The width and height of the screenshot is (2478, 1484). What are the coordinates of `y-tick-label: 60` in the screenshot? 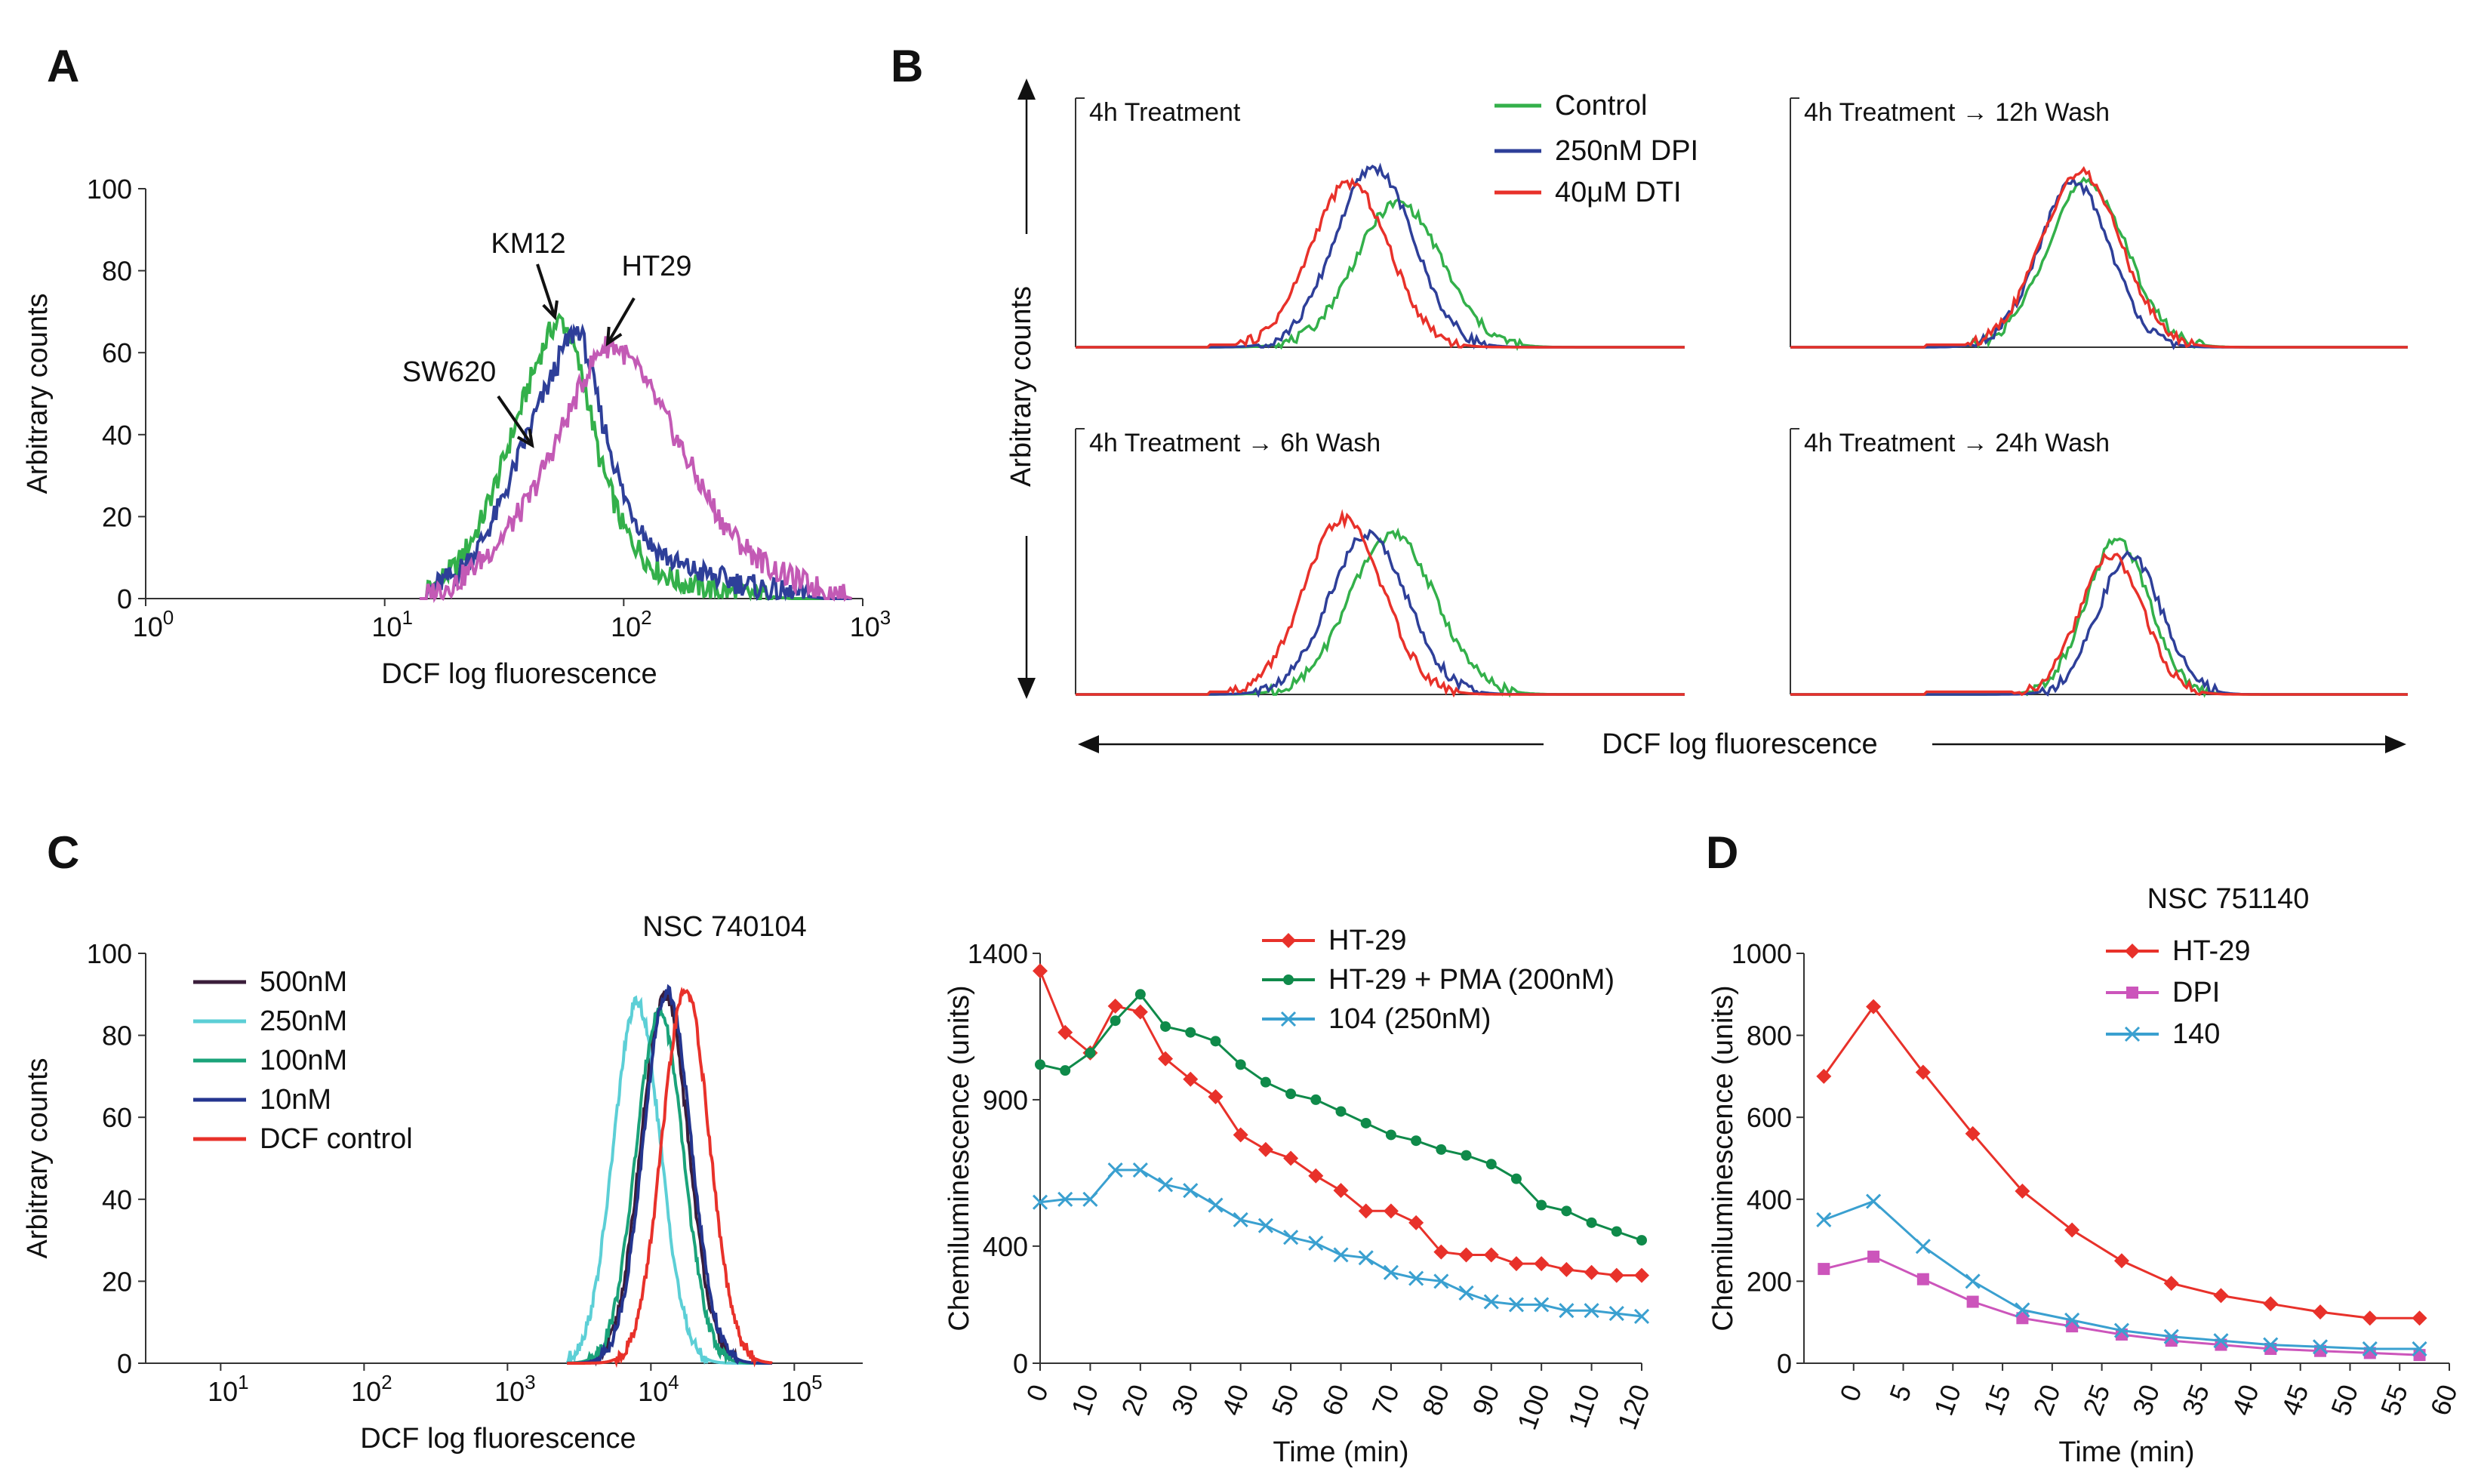 It's located at (117, 1117).